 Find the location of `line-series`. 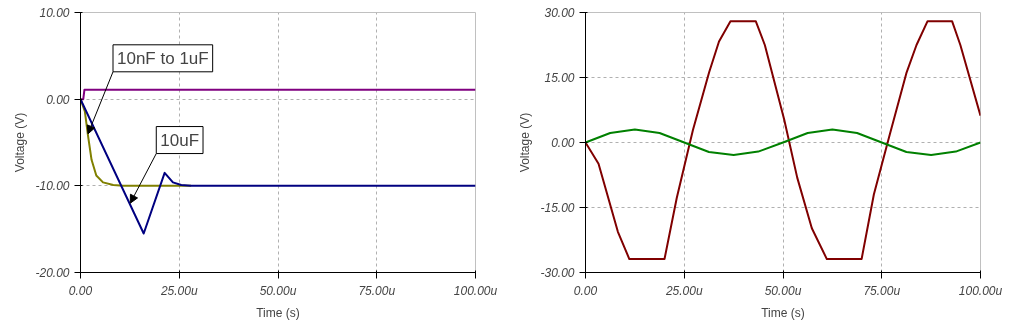

line-series is located at coordinates (783, 142).